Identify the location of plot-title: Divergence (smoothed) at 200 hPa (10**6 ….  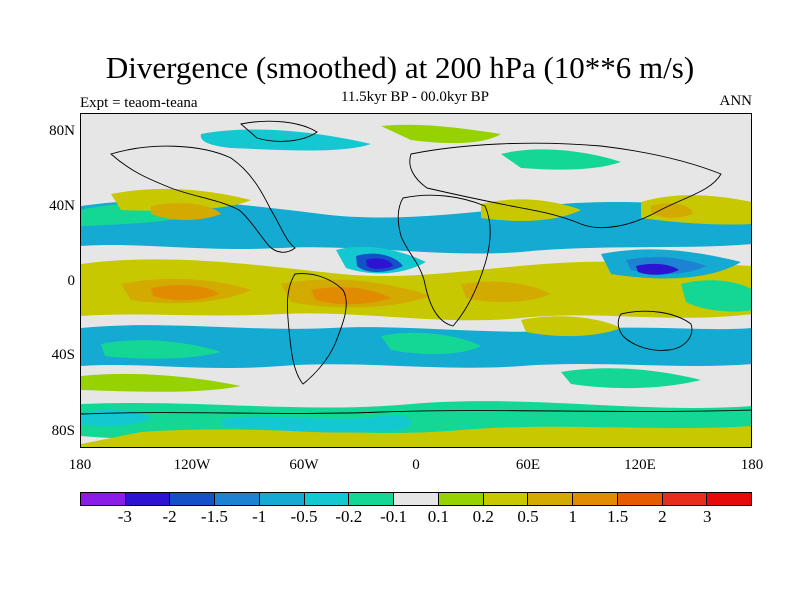
(400, 67).